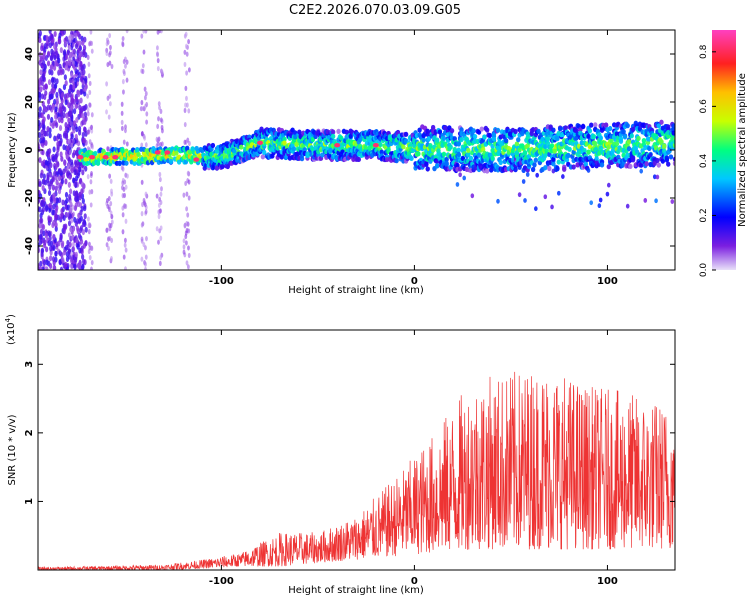  I want to click on x-tick-label: 100, so click(607, 281).